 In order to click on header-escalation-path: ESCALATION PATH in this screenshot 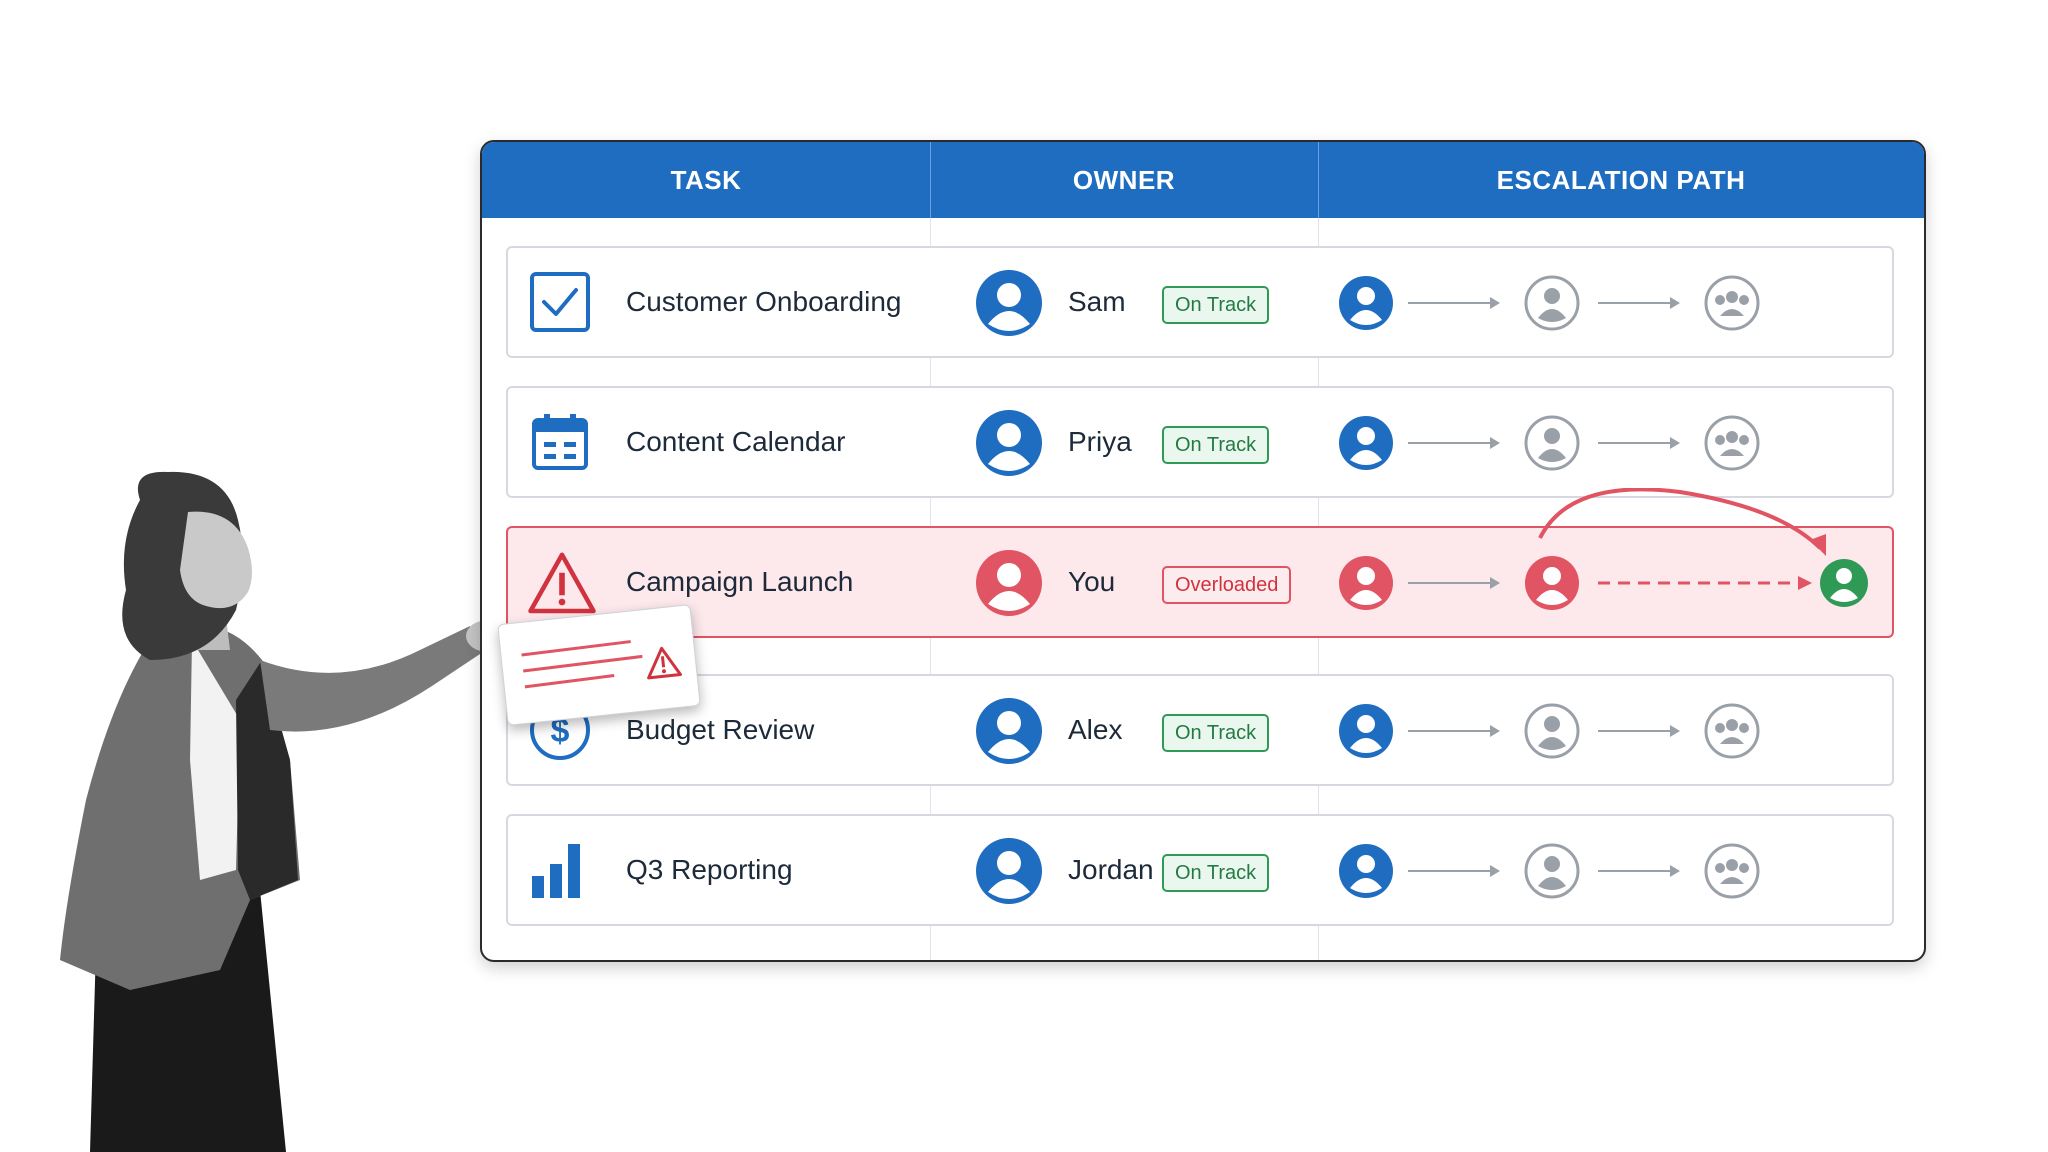, I will do `click(1621, 180)`.